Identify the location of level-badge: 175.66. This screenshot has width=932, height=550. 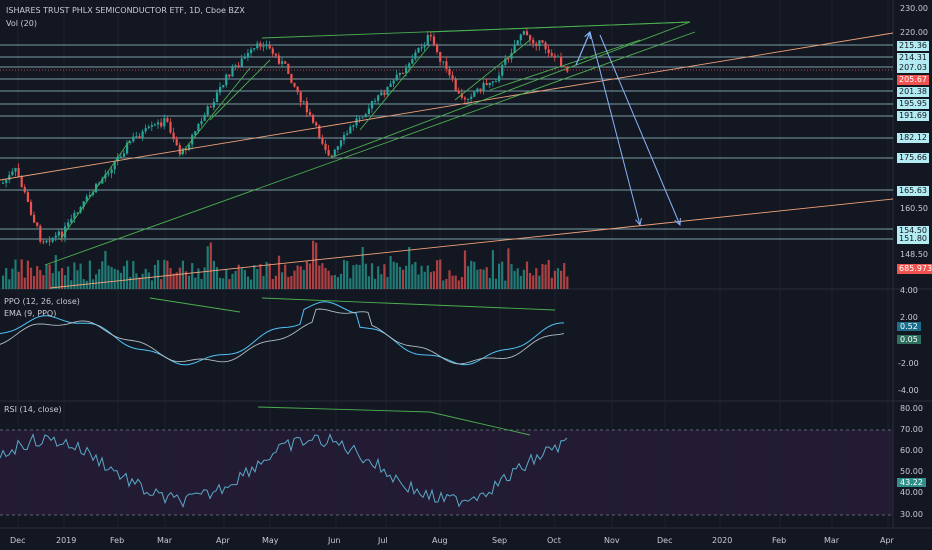
(913, 158).